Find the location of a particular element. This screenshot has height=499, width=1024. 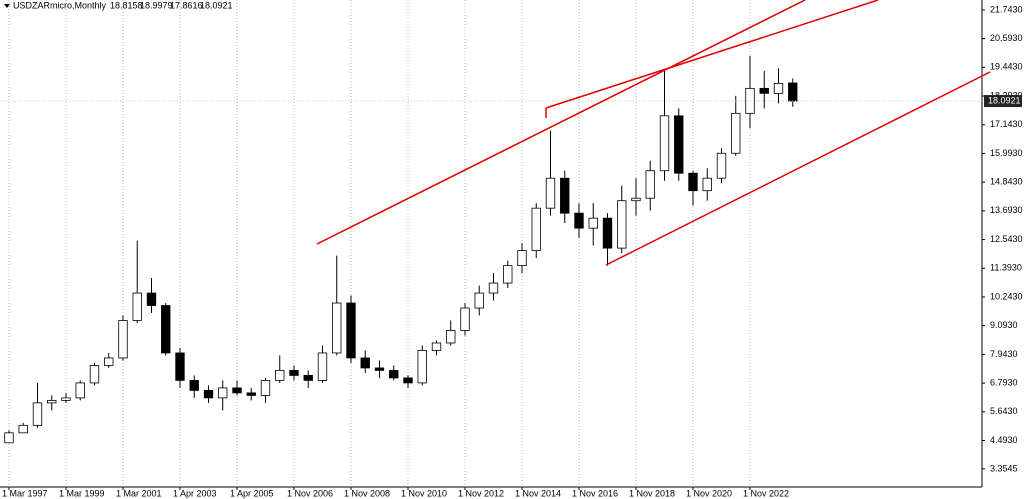

x-tick-label: 1 Nov 2016 is located at coordinates (595, 493).